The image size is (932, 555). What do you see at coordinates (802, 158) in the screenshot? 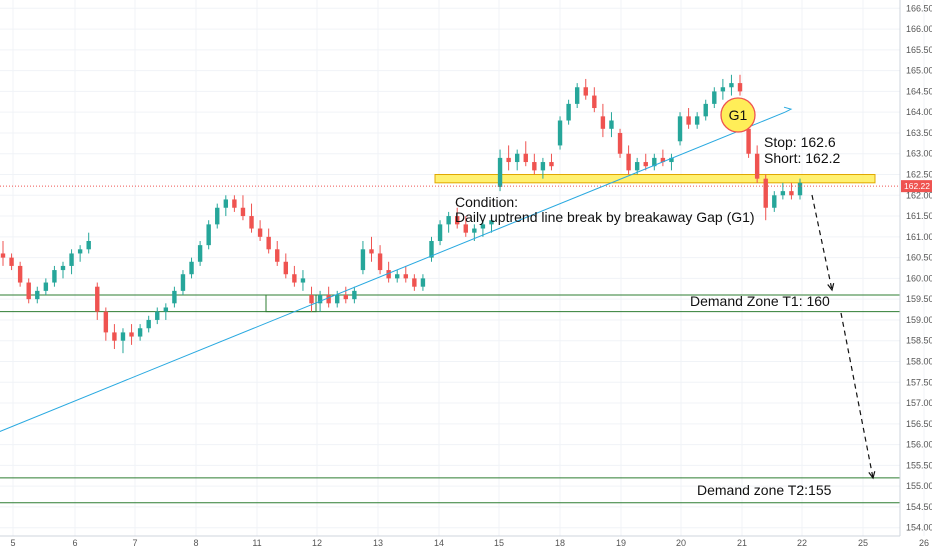
I see `short-label: Short: 162.2` at bounding box center [802, 158].